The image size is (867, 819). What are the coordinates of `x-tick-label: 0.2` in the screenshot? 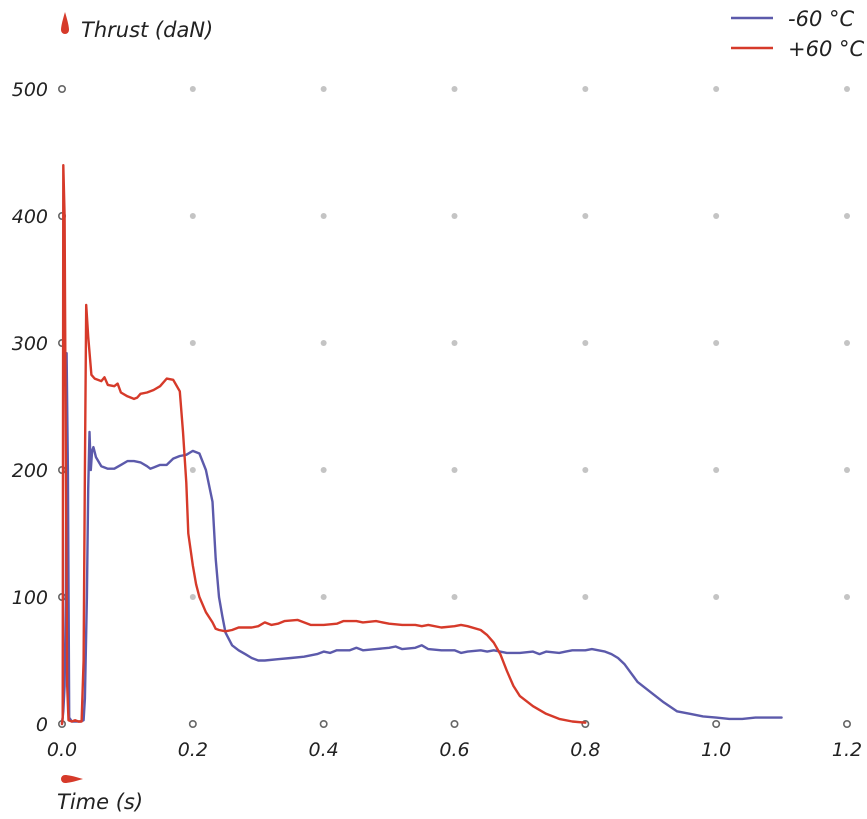 It's located at (193, 750).